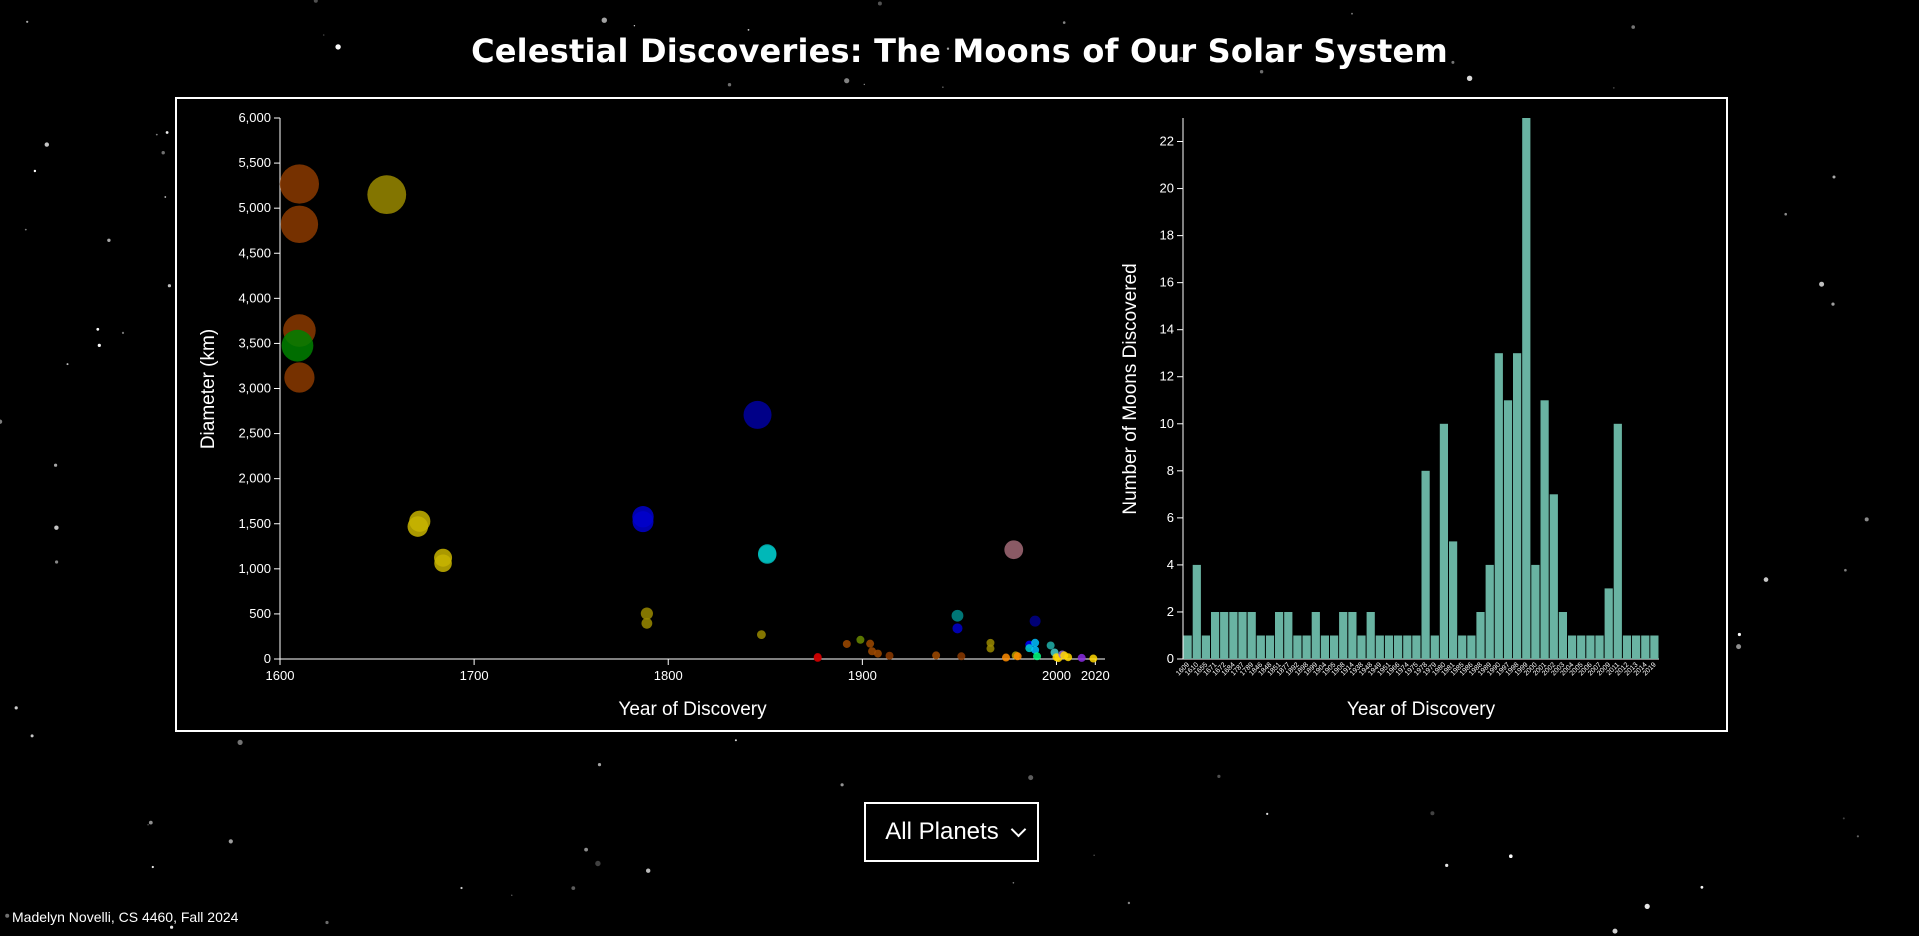 This screenshot has height=936, width=1919. I want to click on scatter-y-tick-label: 6,000, so click(254, 117).